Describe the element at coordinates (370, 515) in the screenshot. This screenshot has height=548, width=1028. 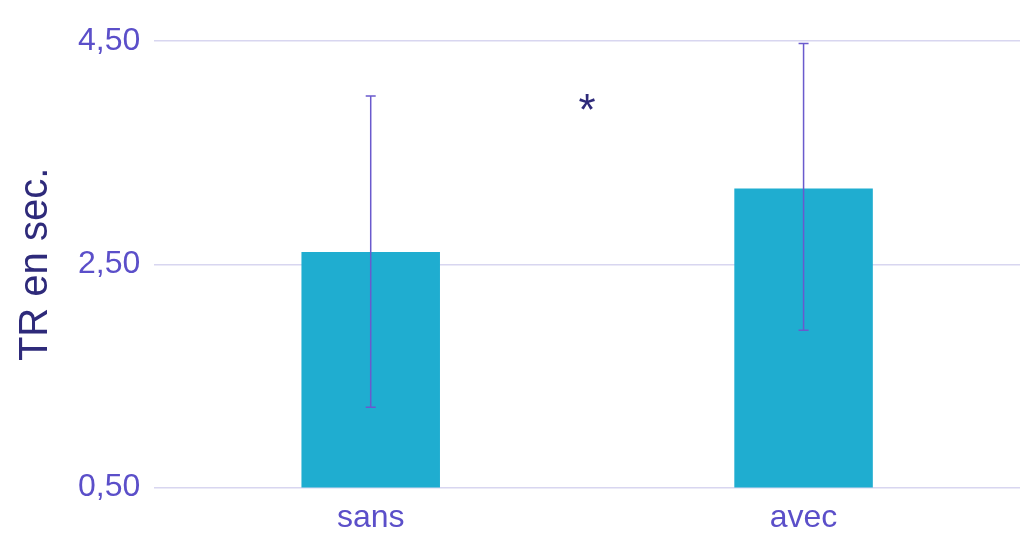
I see `x-tick-label: sans` at that location.